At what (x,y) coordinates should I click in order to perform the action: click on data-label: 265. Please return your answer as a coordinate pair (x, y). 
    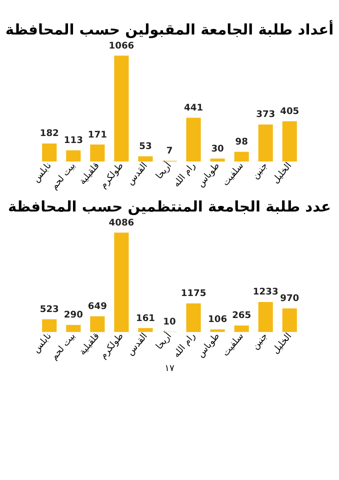
    Looking at the image, I should click on (242, 316).